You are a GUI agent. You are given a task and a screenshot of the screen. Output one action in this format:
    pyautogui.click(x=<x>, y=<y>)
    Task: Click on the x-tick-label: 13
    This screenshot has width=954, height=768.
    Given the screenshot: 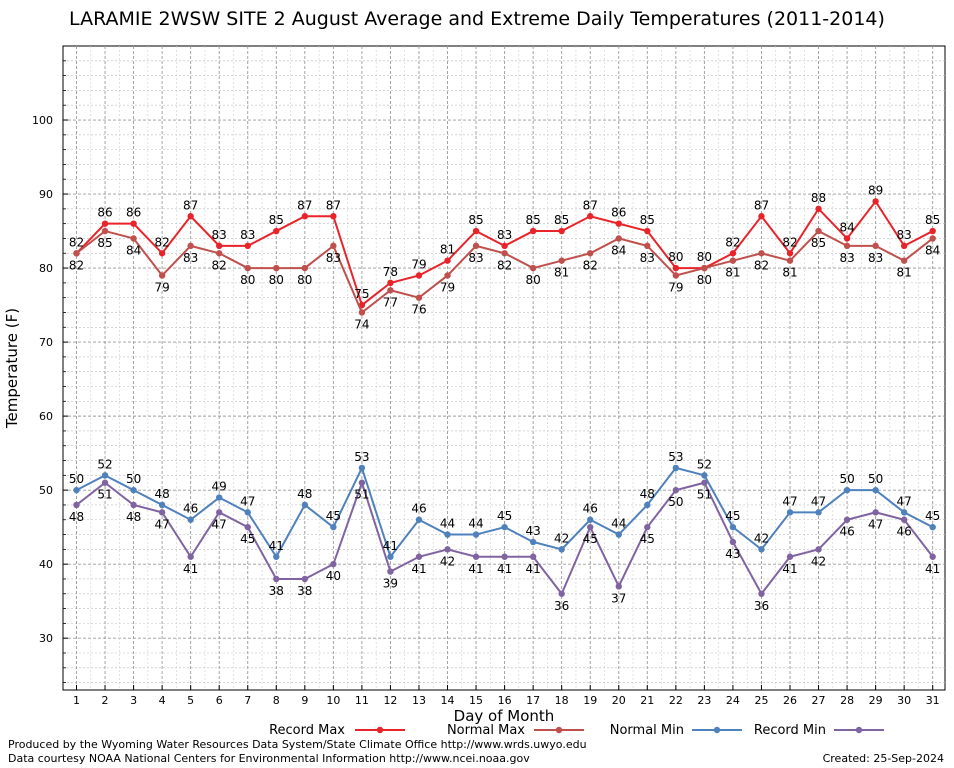 What is the action you would take?
    pyautogui.click(x=419, y=700)
    